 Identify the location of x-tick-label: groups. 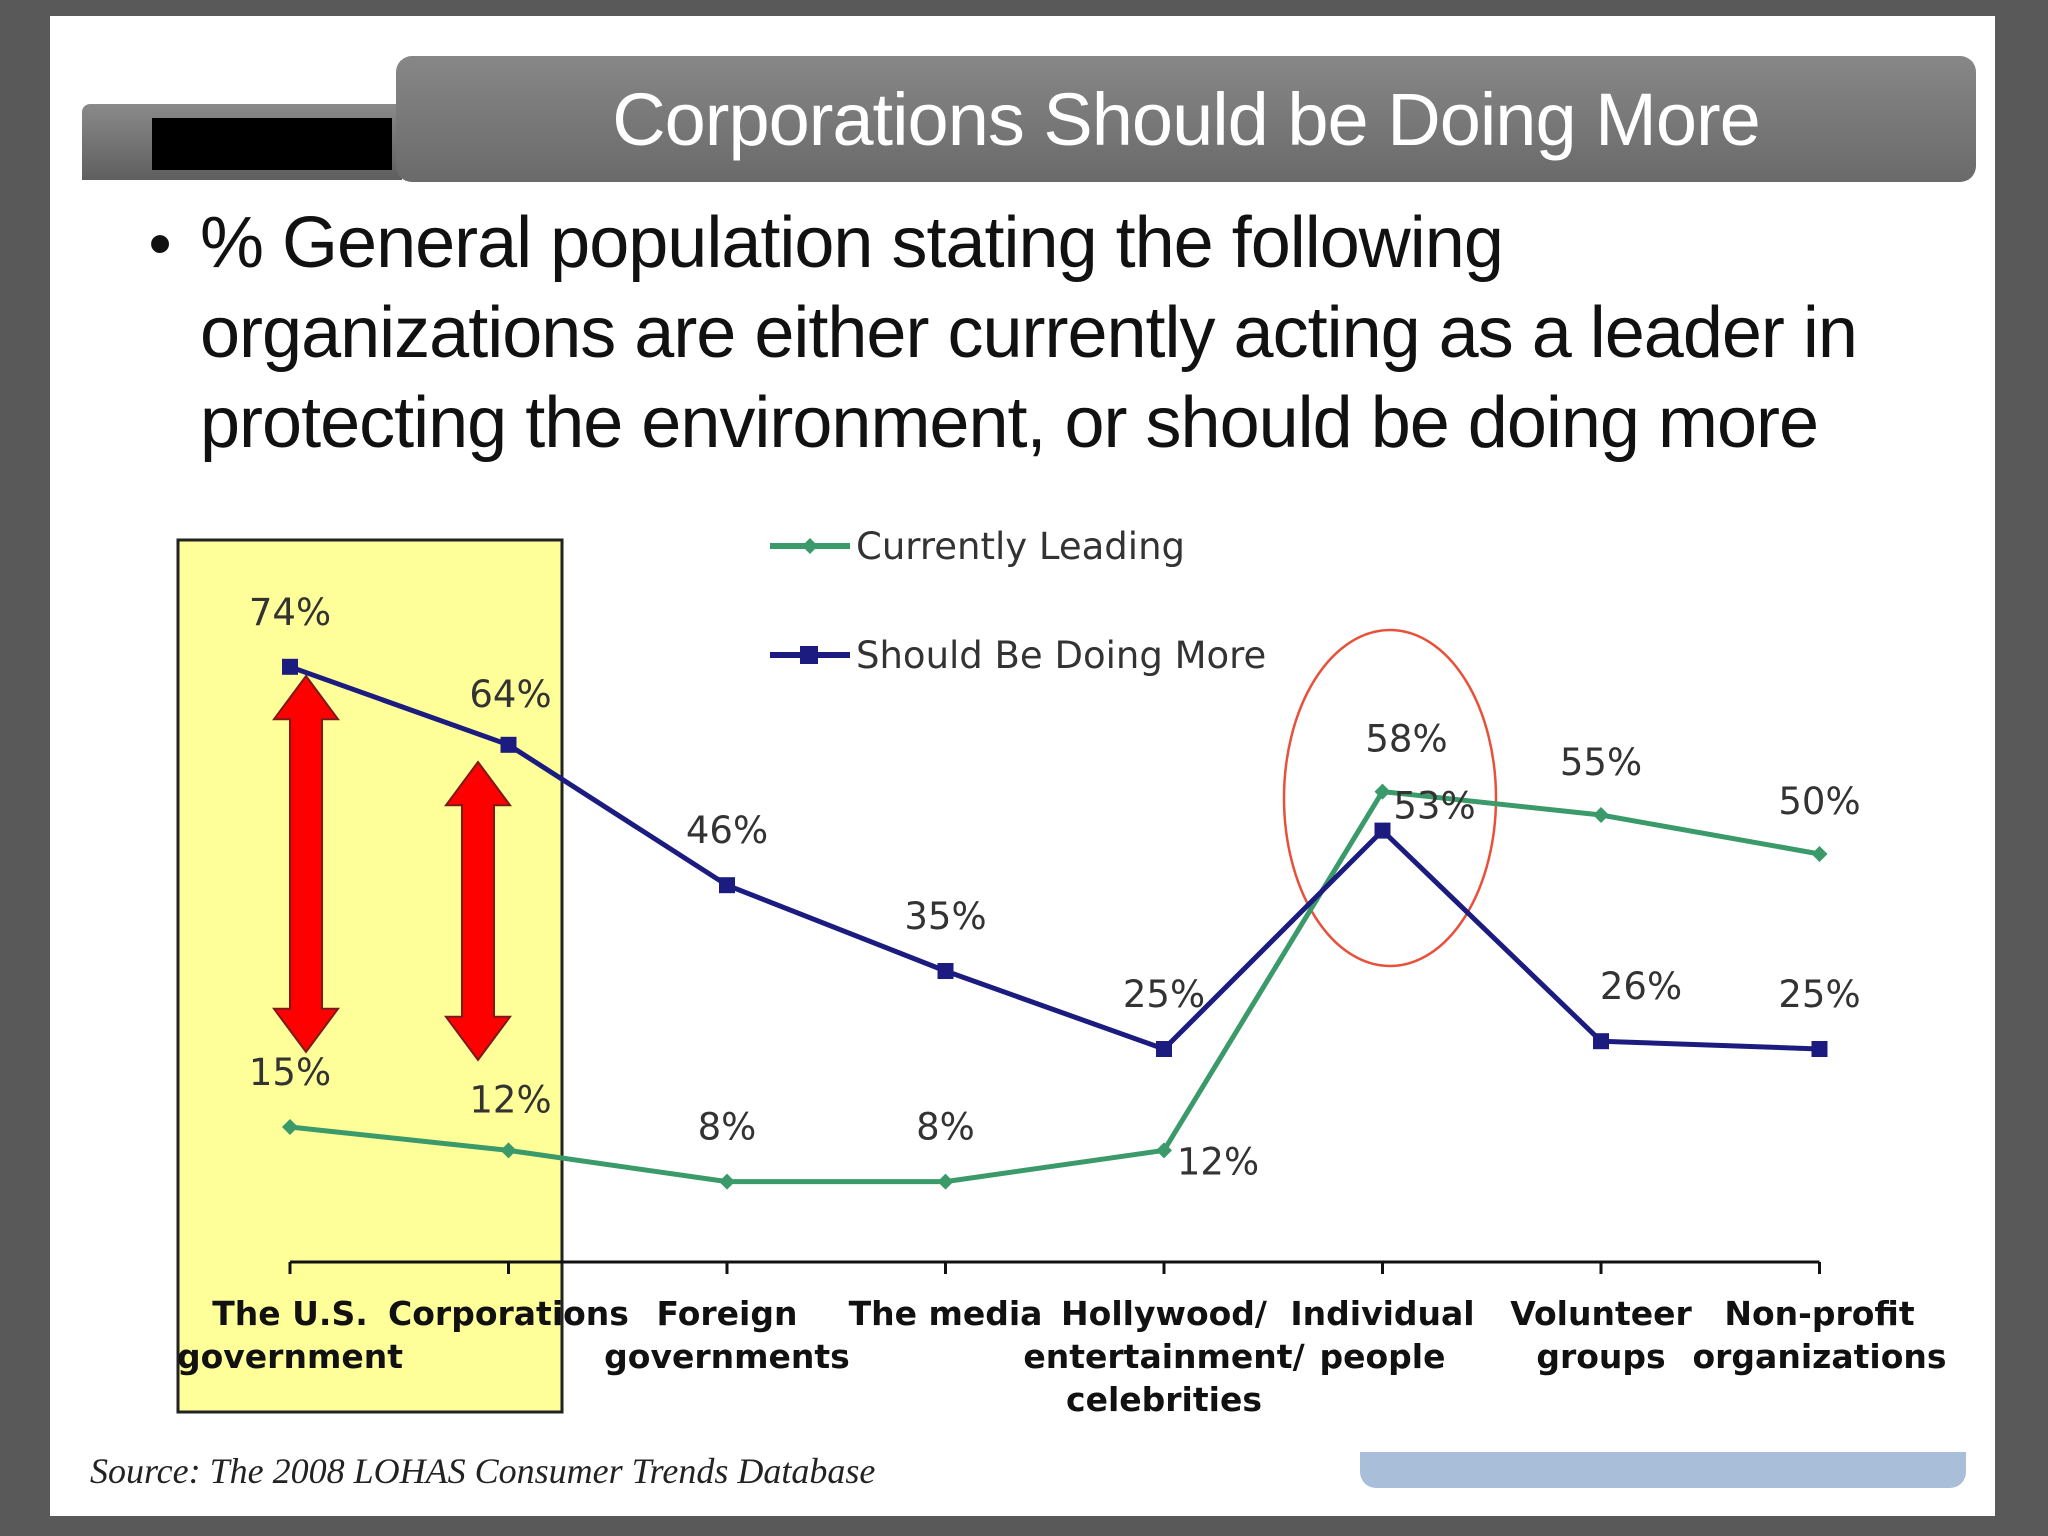
(1600, 1356).